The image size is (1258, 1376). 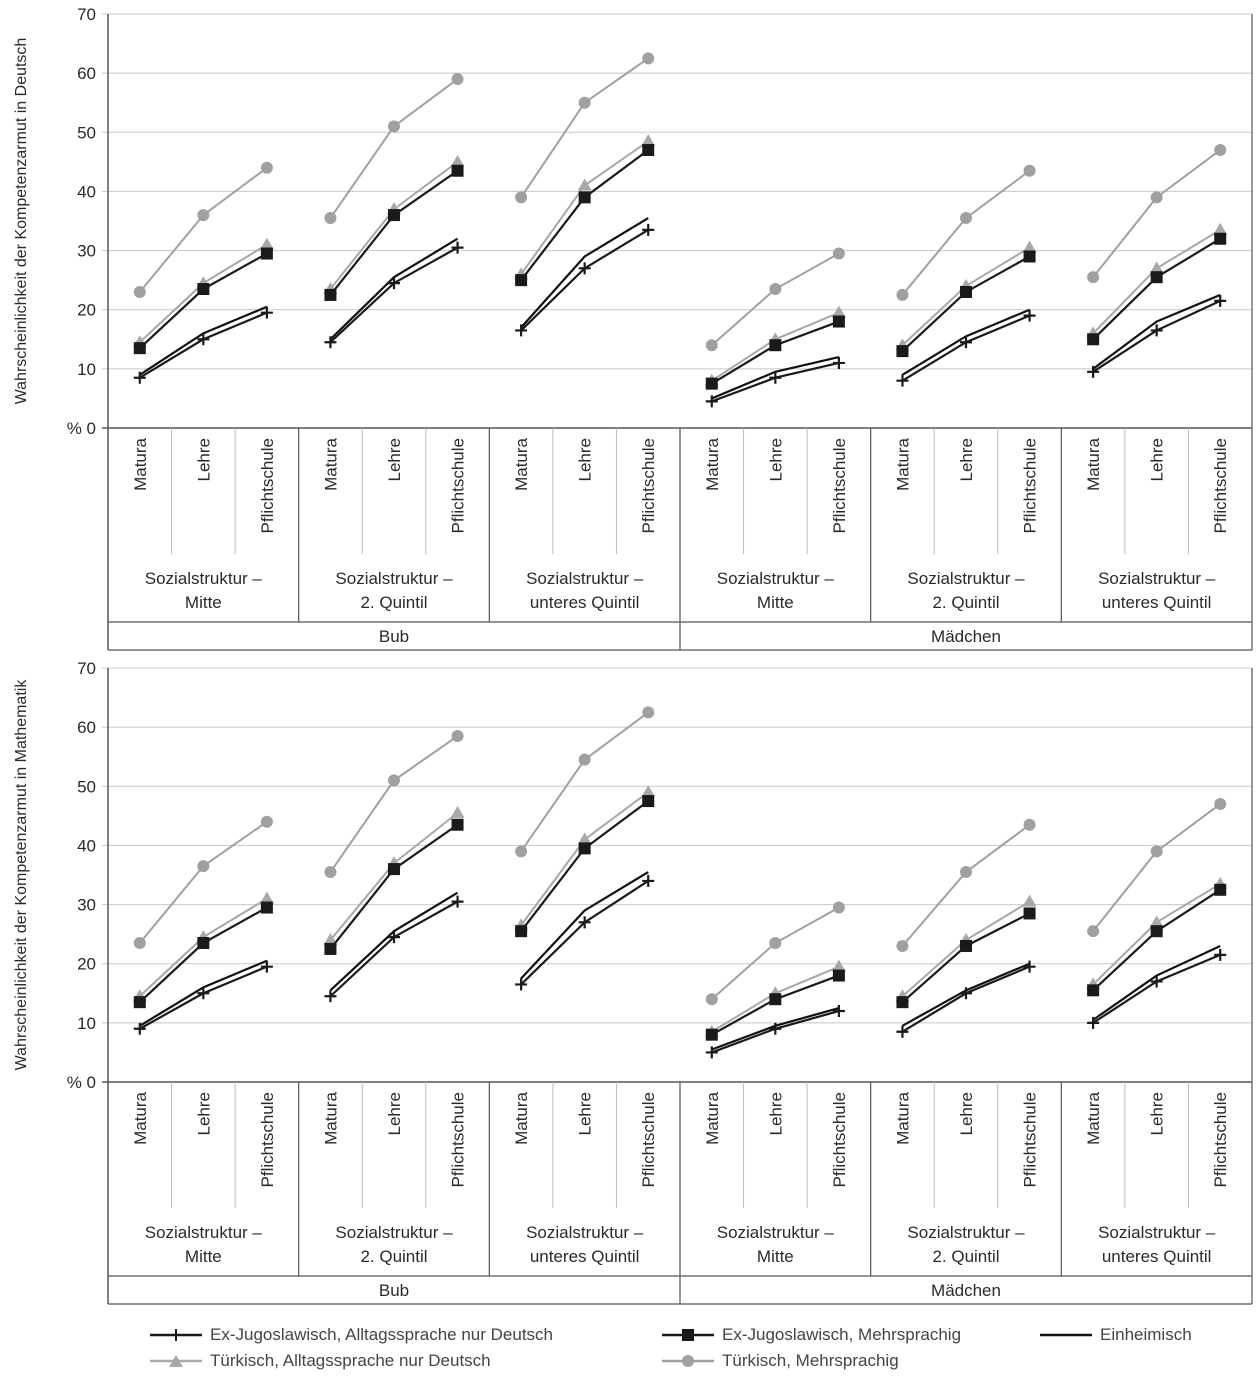 I want to click on legend-label-einheimisch: Einheimisch, so click(x=1146, y=1334).